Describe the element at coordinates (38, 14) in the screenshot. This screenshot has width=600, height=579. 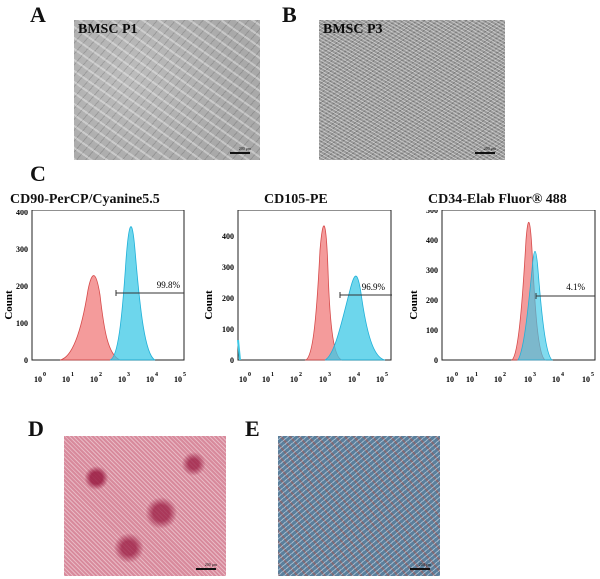
I see `panel-label-a: A` at that location.